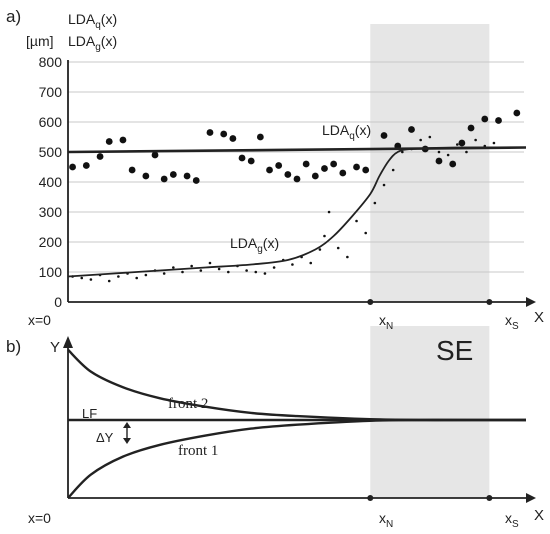 This screenshot has height=534, width=550. I want to click on panel-a-origin-label: x=0, so click(39, 320).